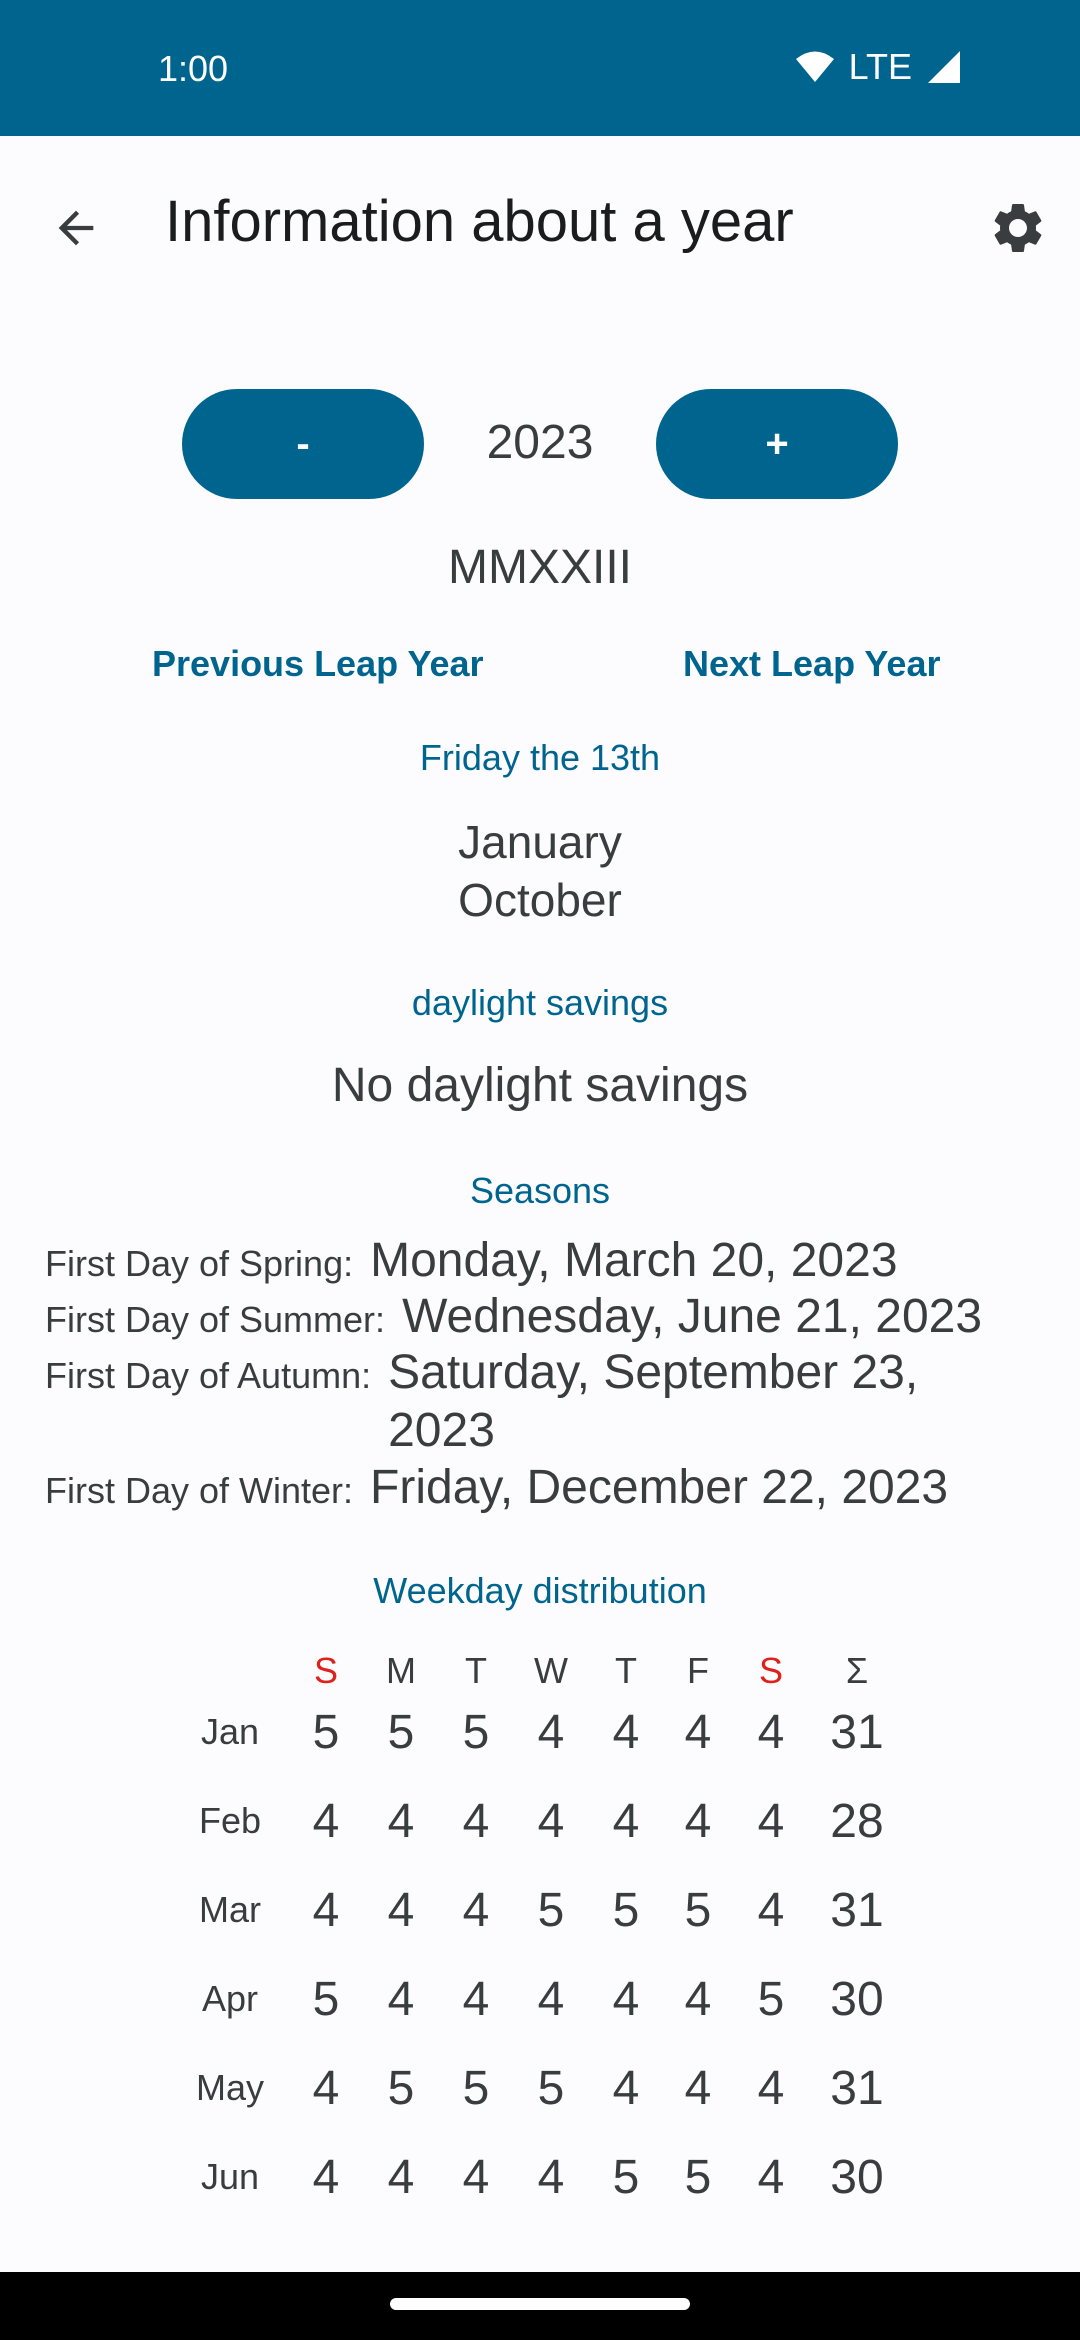 The image size is (1080, 2340). What do you see at coordinates (539, 567) in the screenshot?
I see `roman-numeral: MMXXIII` at bounding box center [539, 567].